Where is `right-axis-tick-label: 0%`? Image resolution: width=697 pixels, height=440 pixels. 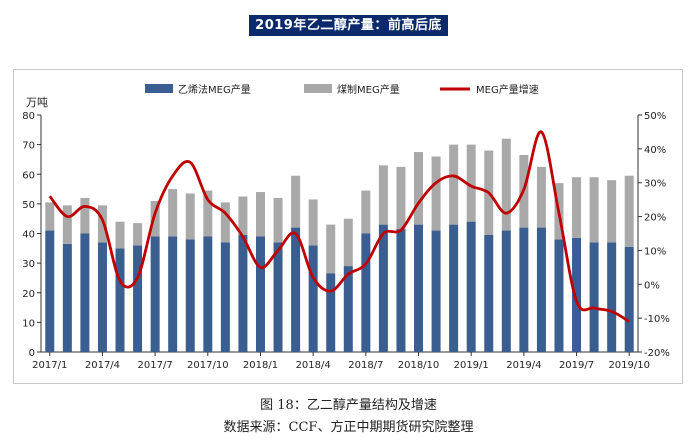 right-axis-tick-label: 0% is located at coordinates (652, 285).